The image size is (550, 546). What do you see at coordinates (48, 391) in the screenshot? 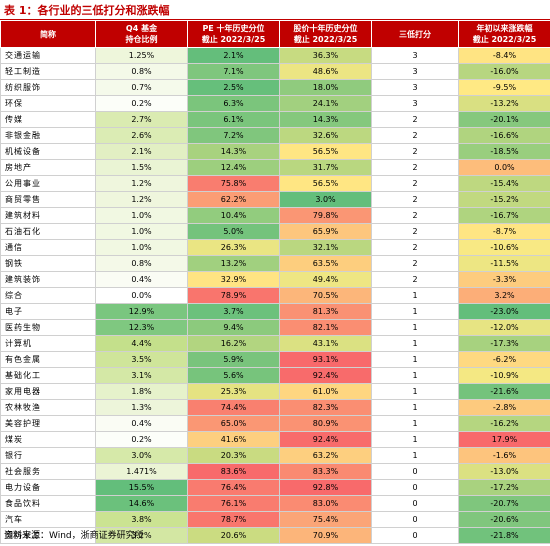
I see `industry-name-cell: 家用电器` at bounding box center [48, 391].